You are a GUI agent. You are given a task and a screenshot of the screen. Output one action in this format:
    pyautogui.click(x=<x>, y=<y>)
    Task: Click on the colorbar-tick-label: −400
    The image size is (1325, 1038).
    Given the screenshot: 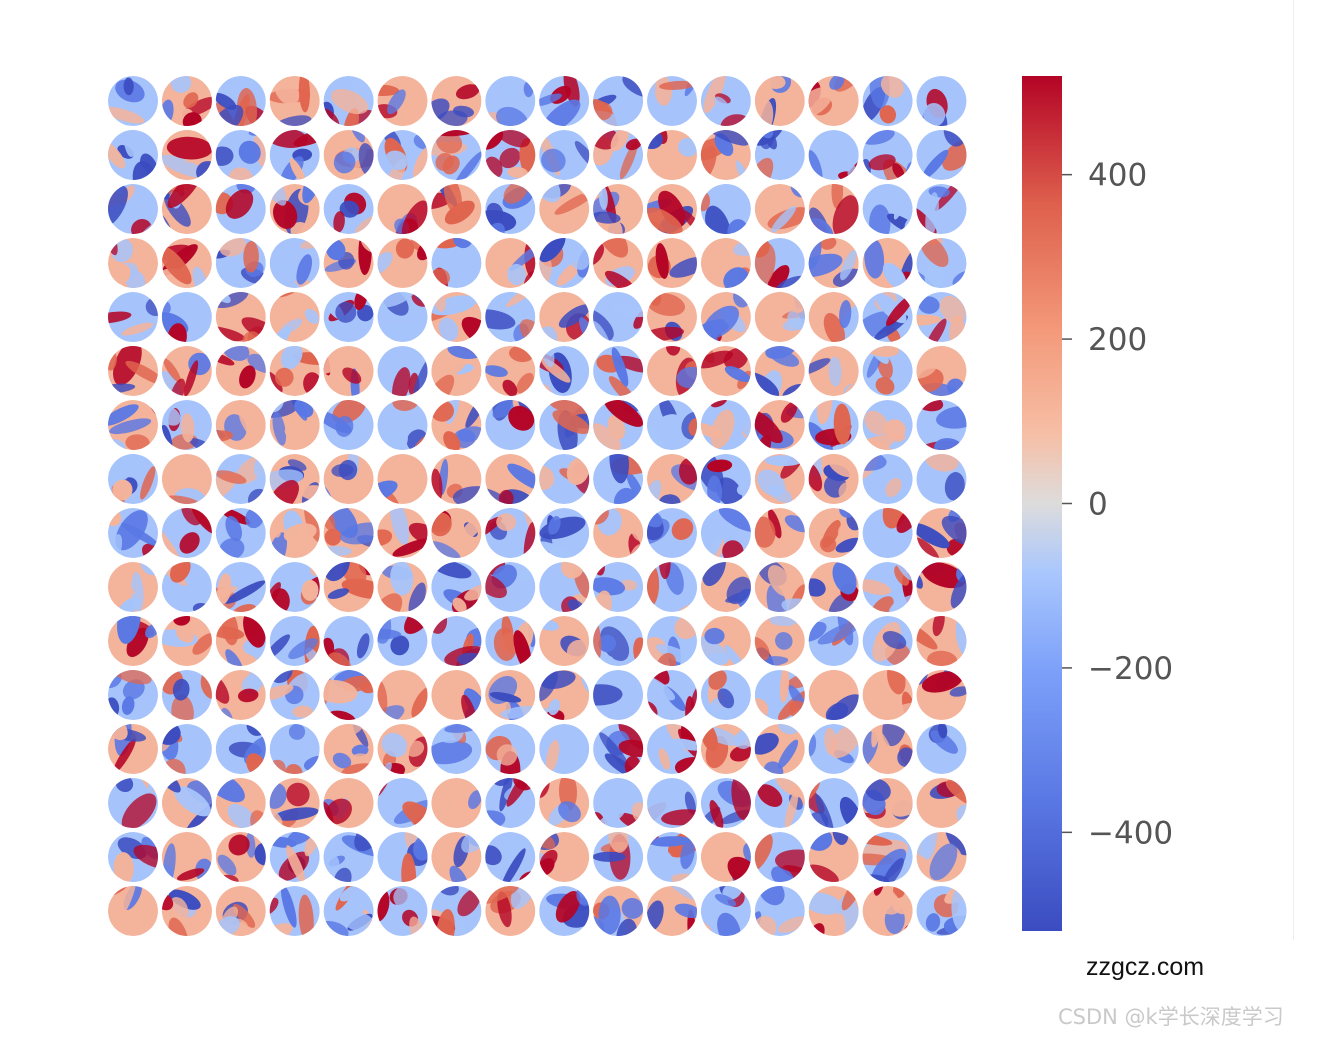 What is the action you would take?
    pyautogui.click(x=1130, y=833)
    